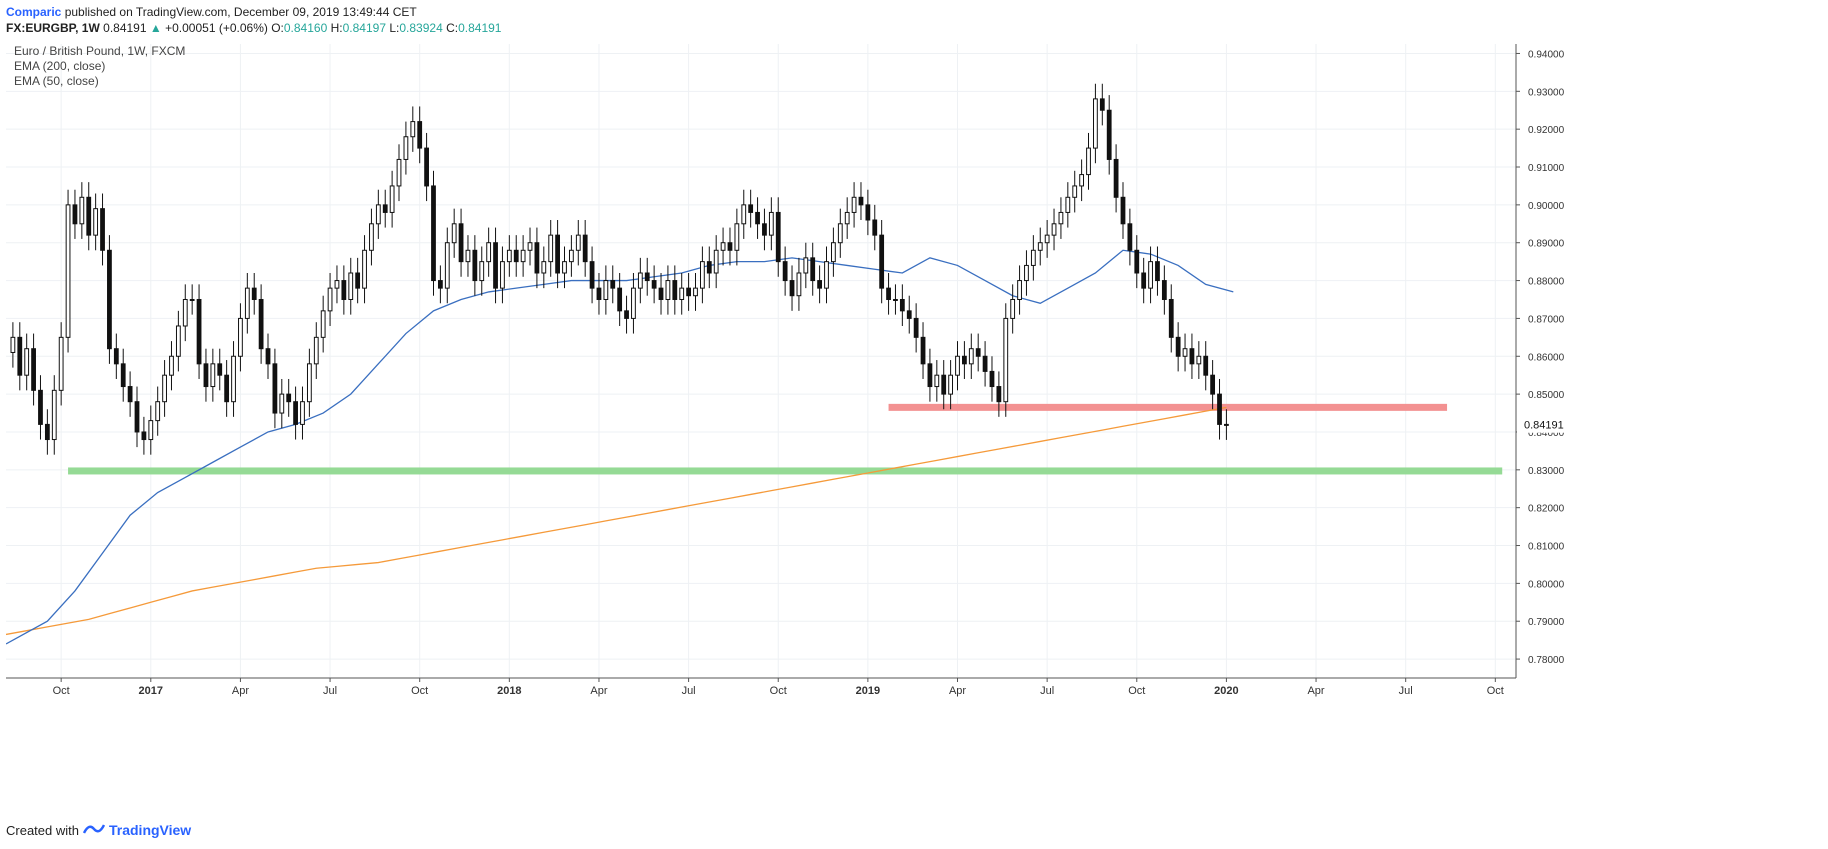 The image size is (1828, 849). Describe the element at coordinates (1168, 407) in the screenshot. I see `resistance-zone` at that location.